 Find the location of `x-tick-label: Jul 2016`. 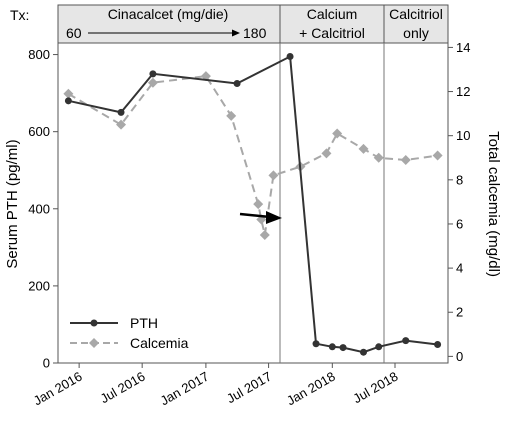

x-tick-label: Jul 2016 is located at coordinates (123, 388).